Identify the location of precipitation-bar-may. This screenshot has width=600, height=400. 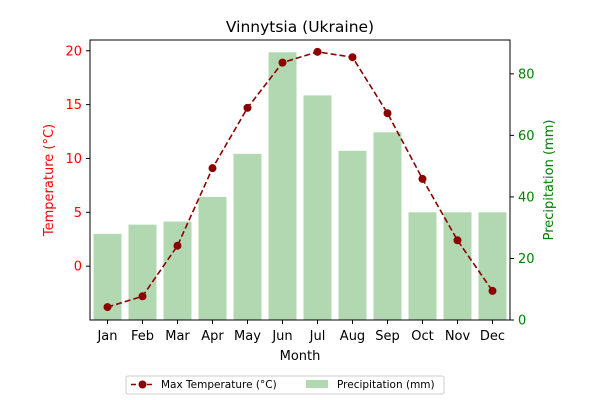
(247, 236).